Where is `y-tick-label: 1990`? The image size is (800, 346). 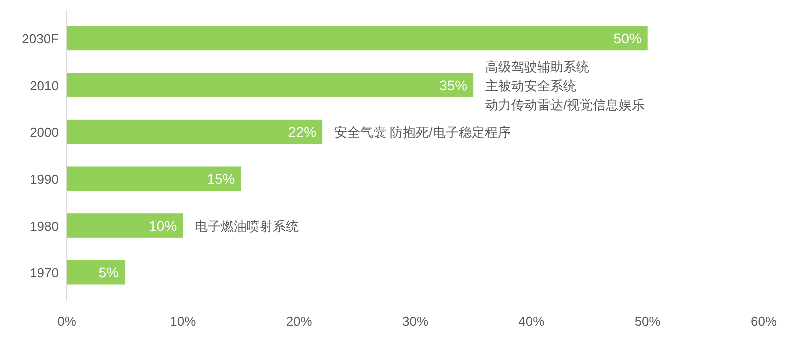
y-tick-label: 1990 is located at coordinates (44, 179).